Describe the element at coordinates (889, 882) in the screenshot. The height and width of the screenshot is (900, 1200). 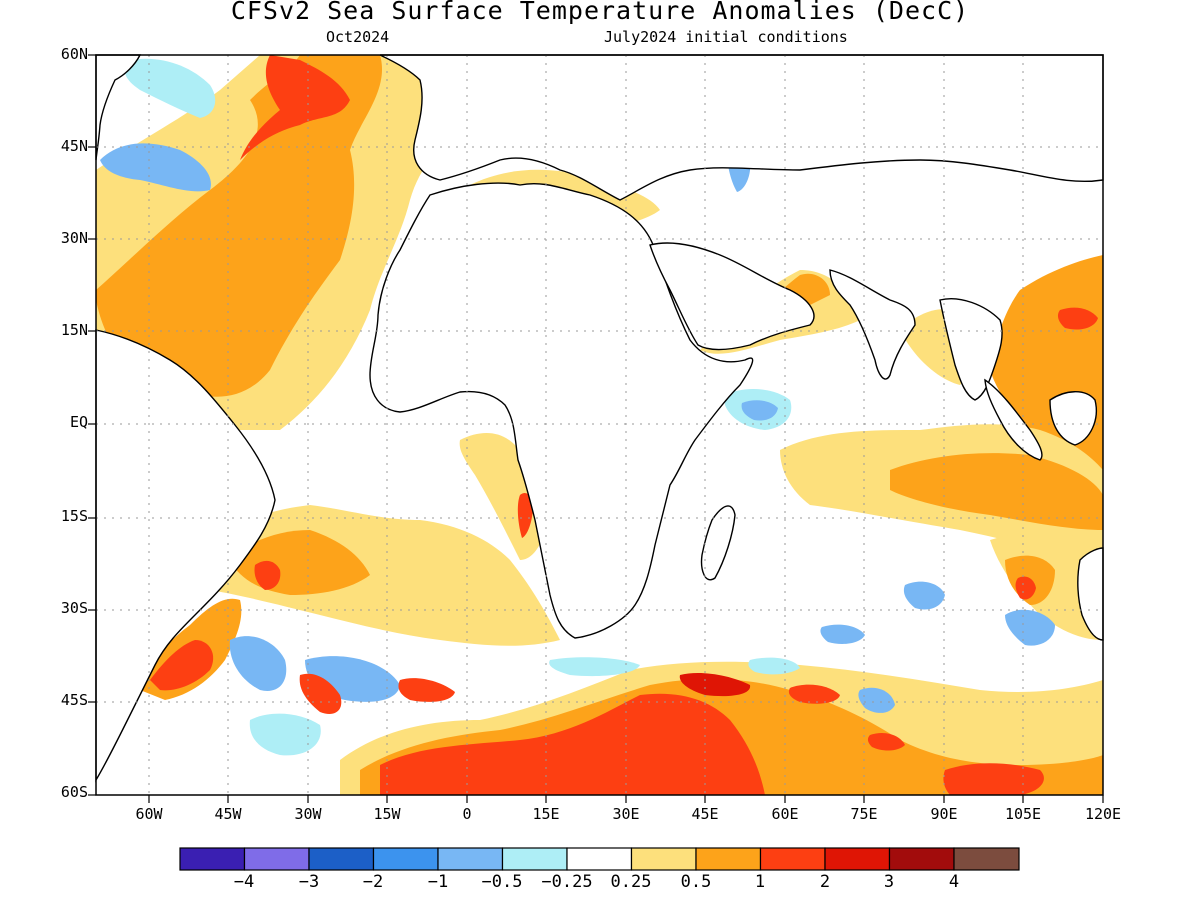
I see `colorbar-label-11: 3` at that location.